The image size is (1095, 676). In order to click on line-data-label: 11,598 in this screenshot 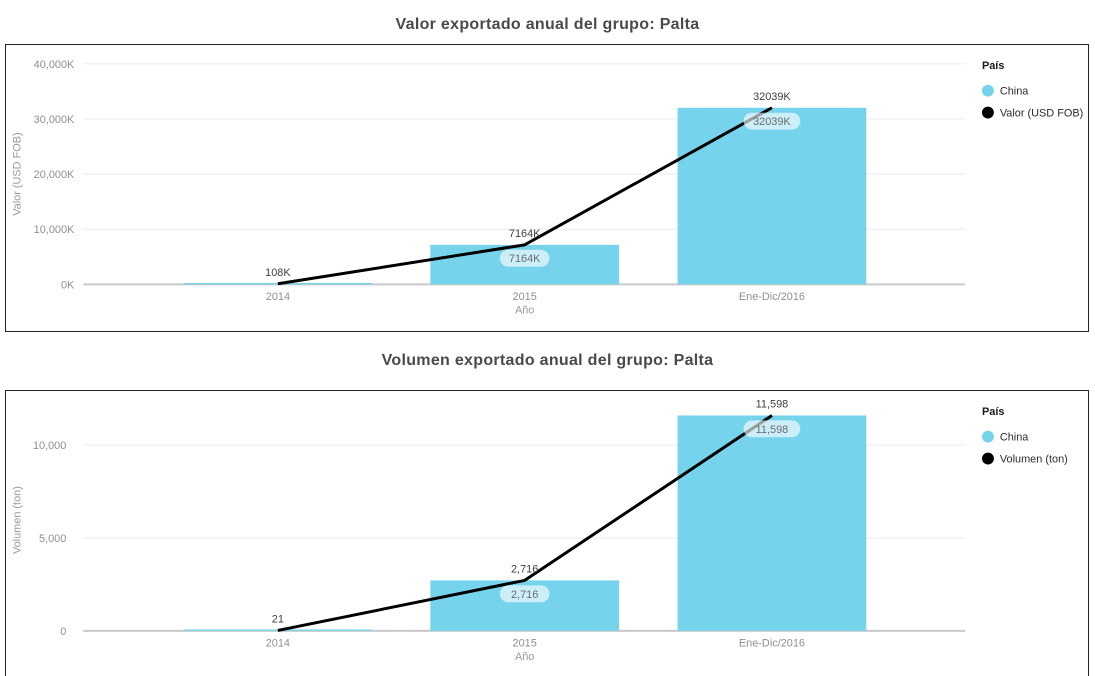, I will do `click(772, 405)`.